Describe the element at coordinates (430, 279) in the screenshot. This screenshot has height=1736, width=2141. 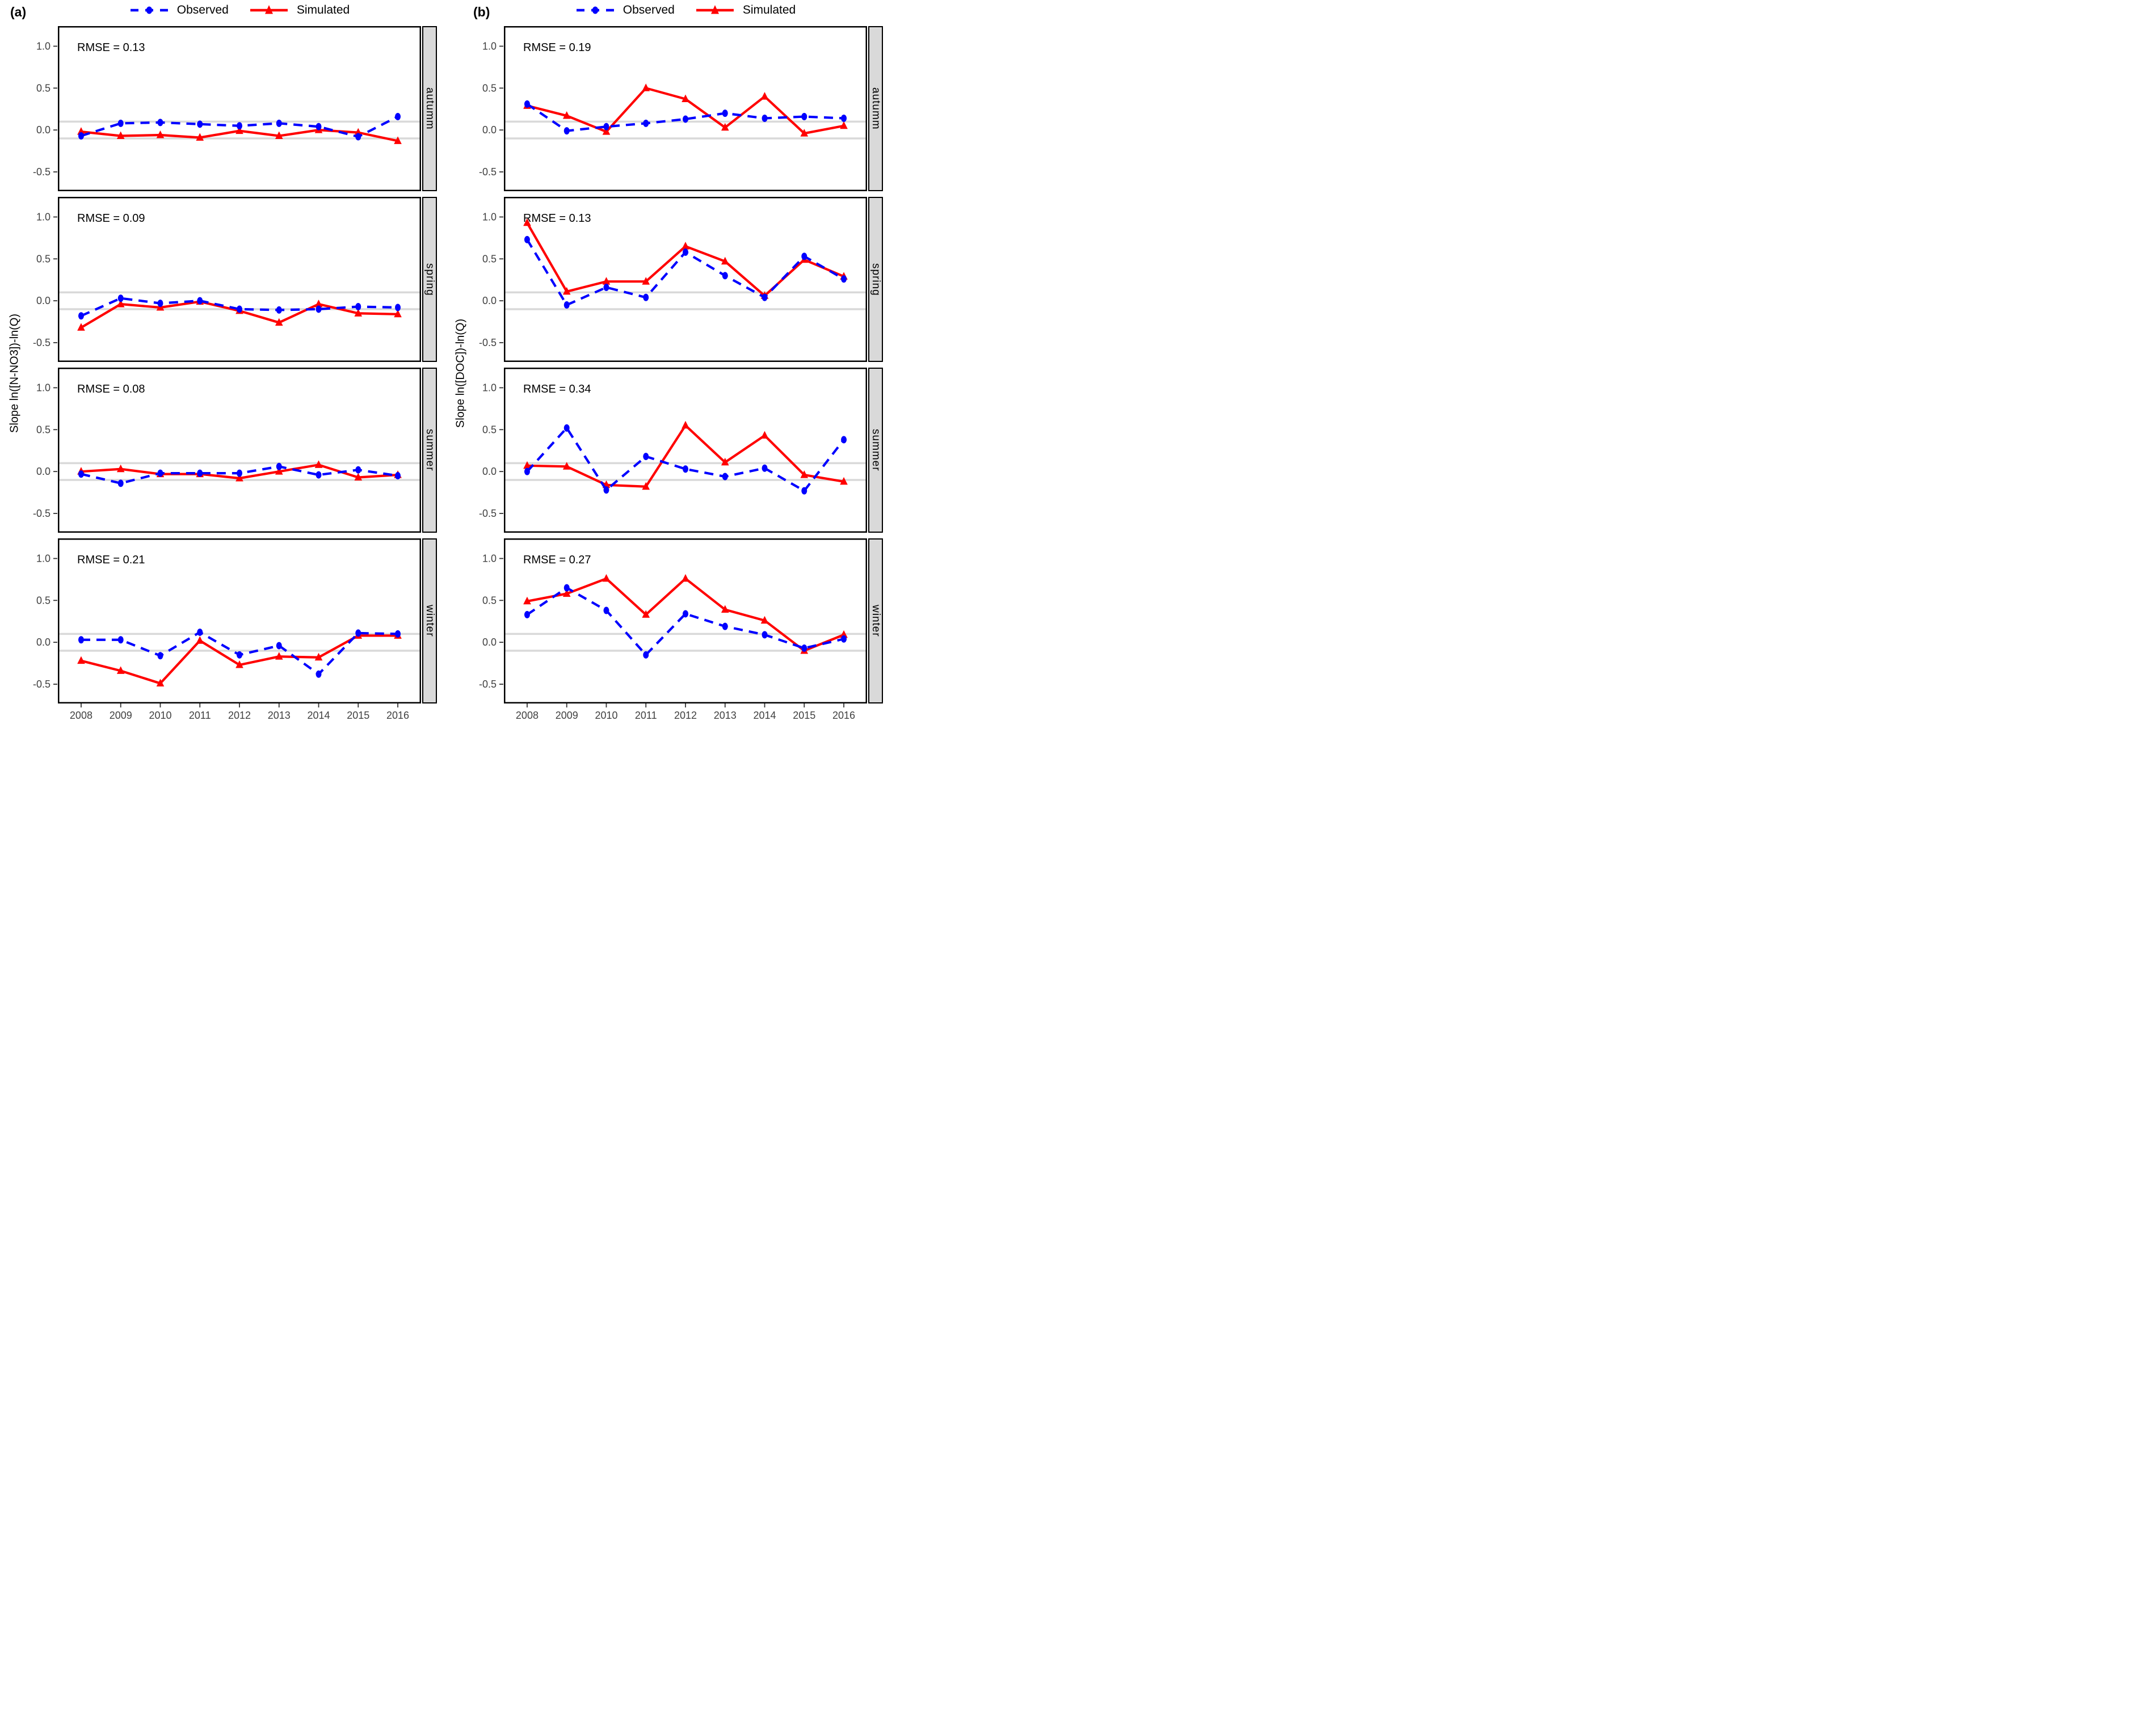
I see `facet-strip-a-spring: spring` at that location.